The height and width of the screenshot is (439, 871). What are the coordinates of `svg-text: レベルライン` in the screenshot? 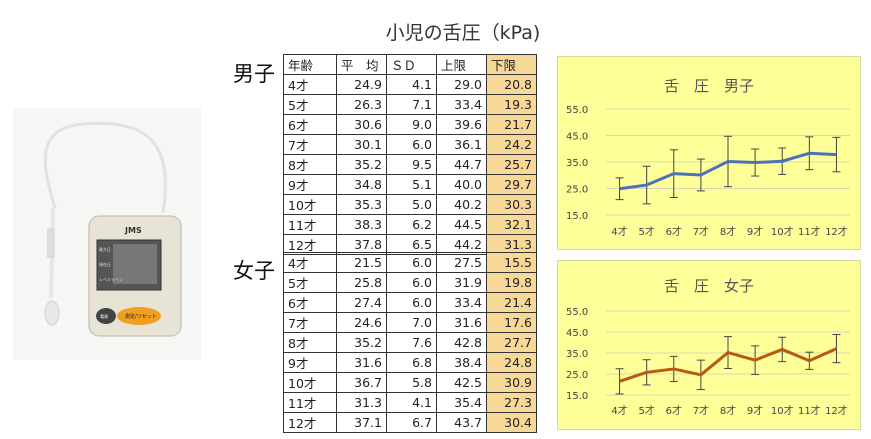 It's located at (111, 279).